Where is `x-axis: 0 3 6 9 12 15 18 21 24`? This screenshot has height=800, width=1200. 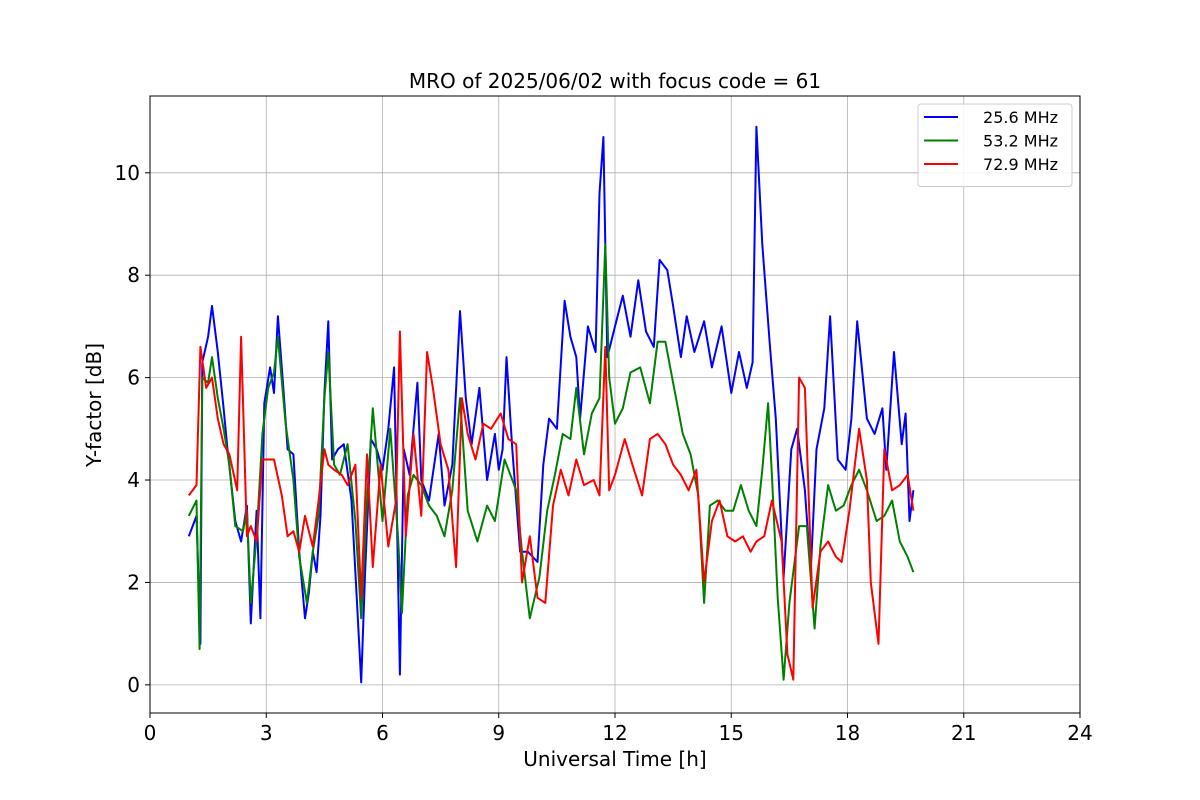
x-axis: 0 3 6 9 12 15 18 21 24 is located at coordinates (618, 729).